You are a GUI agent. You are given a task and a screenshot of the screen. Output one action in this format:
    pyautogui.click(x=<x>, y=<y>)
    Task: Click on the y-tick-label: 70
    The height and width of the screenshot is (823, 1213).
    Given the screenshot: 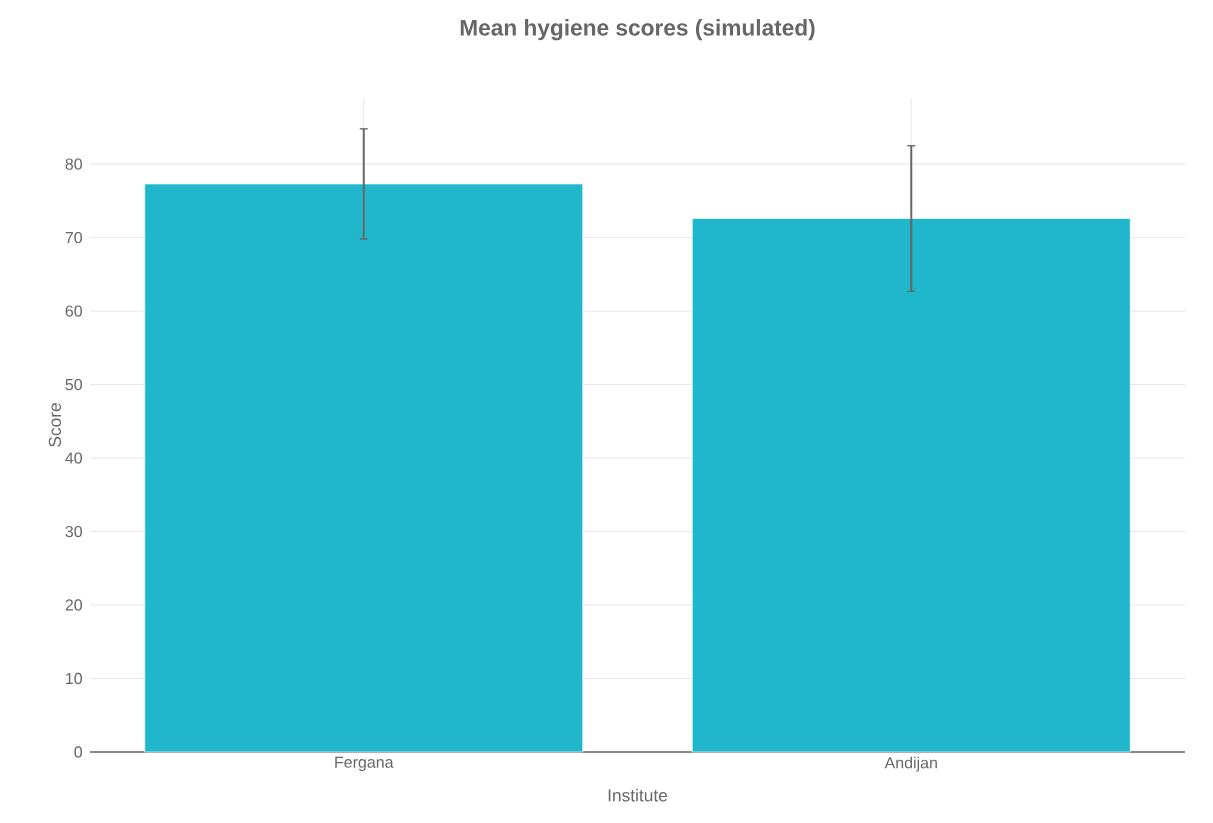 What is the action you would take?
    pyautogui.click(x=74, y=237)
    